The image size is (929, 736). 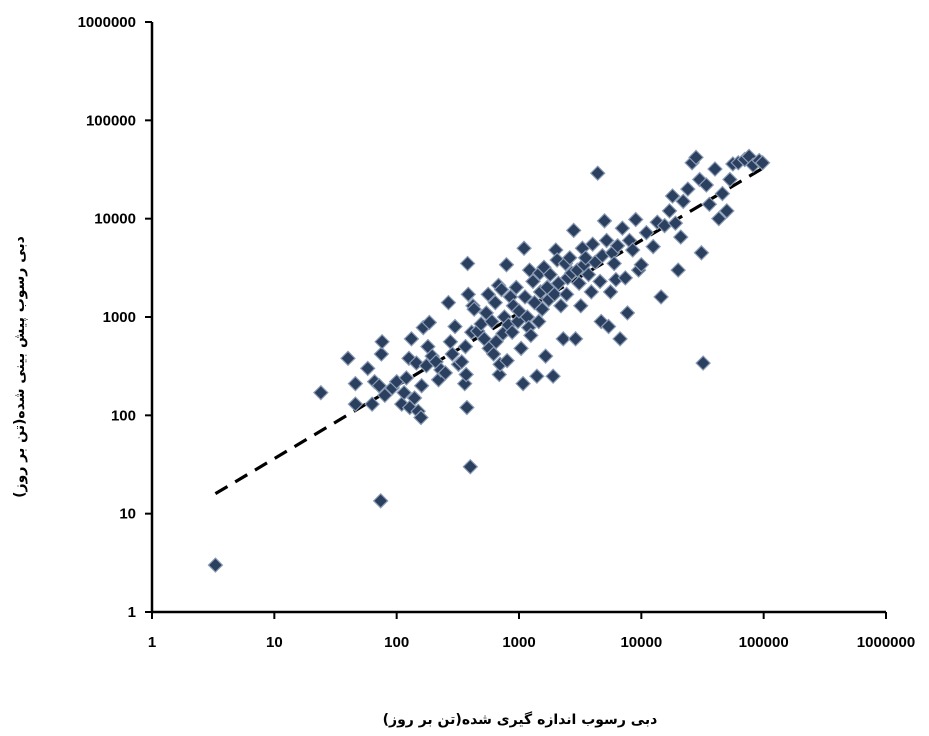 I want to click on y-tick-label: 100000, so click(x=111, y=120).